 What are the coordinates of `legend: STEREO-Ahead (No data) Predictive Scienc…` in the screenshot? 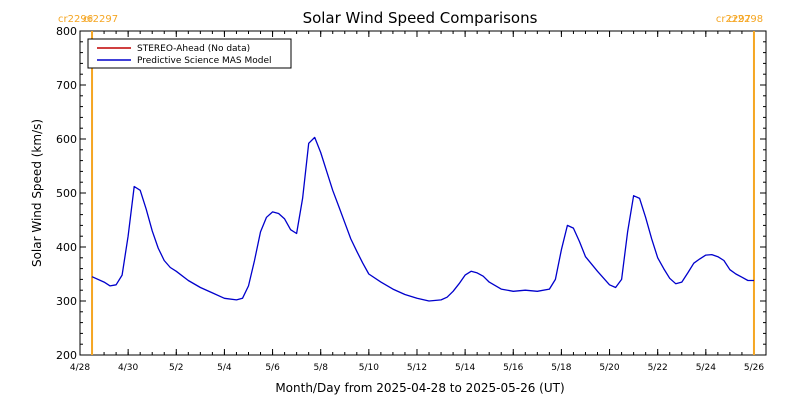 It's located at (189, 53).